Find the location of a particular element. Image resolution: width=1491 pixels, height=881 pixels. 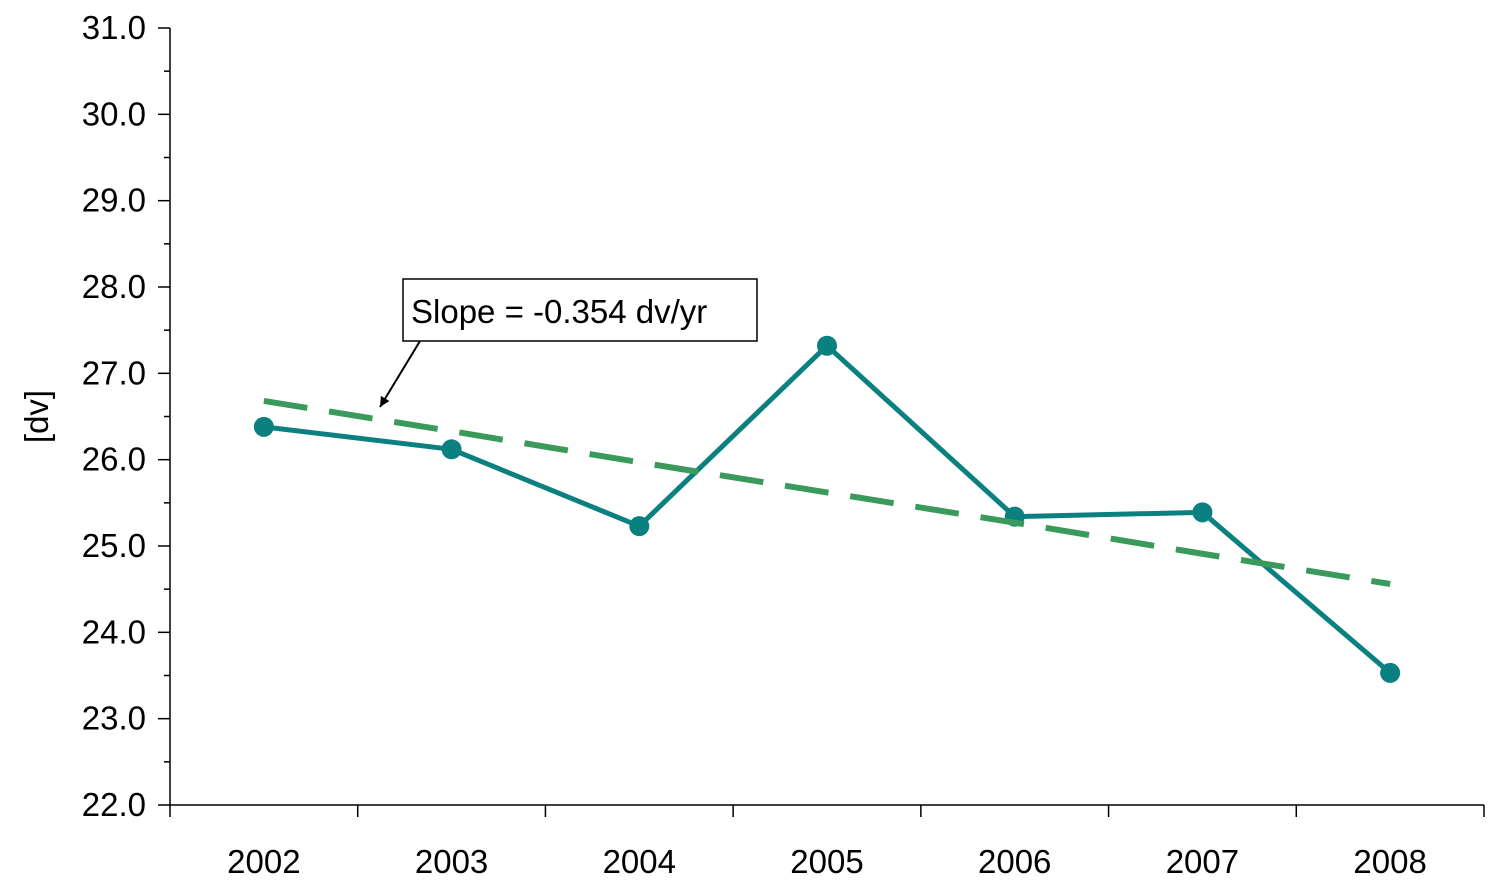

x-tick-label: 2004 is located at coordinates (639, 861).